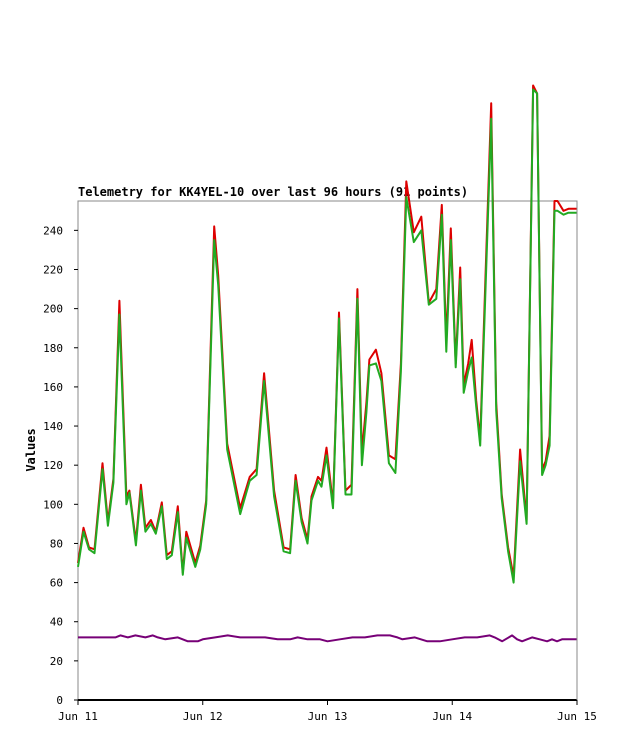  What do you see at coordinates (56, 583) in the screenshot?
I see `y-tick-label: 60` at bounding box center [56, 583].